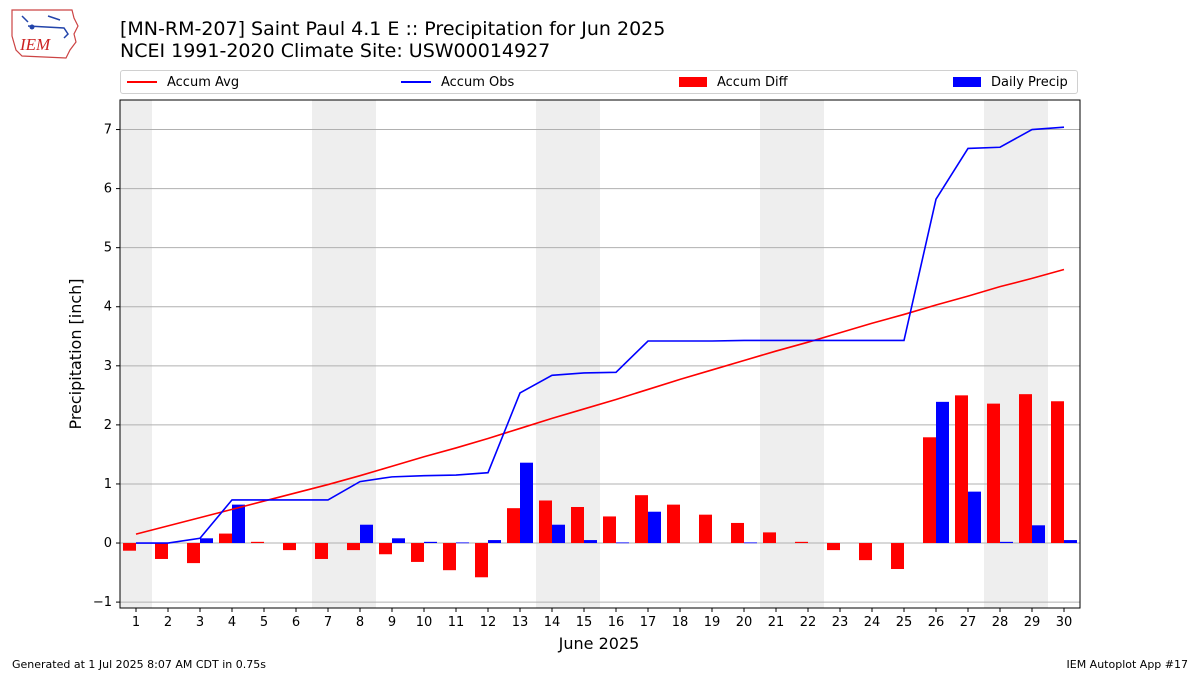 The height and width of the screenshot is (675, 1200). I want to click on x-tick-label-4: 4, so click(232, 622).